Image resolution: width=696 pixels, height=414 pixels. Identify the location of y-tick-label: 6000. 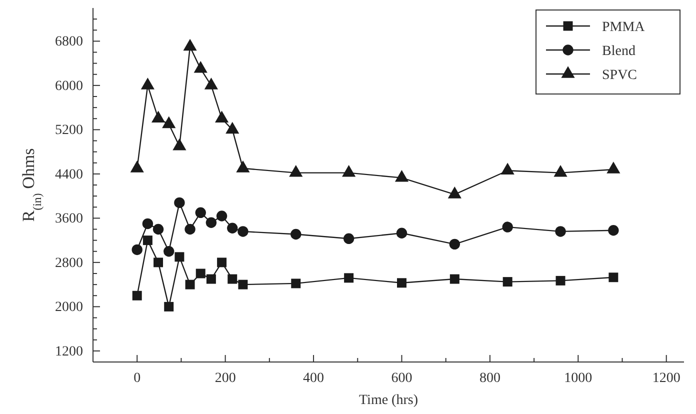
(69, 86).